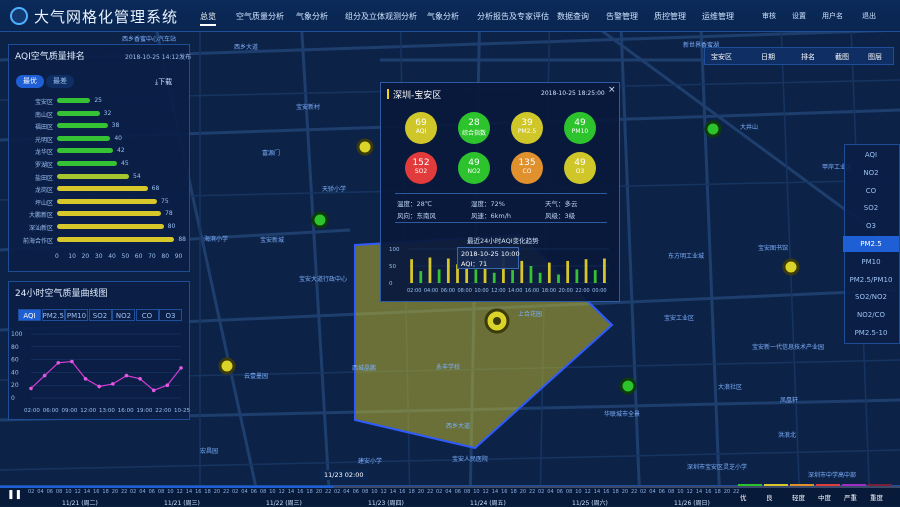 Image resolution: width=900 pixels, height=507 pixels. I want to click on nav-air-quality-analysis: 空气质量分析, so click(260, 16).